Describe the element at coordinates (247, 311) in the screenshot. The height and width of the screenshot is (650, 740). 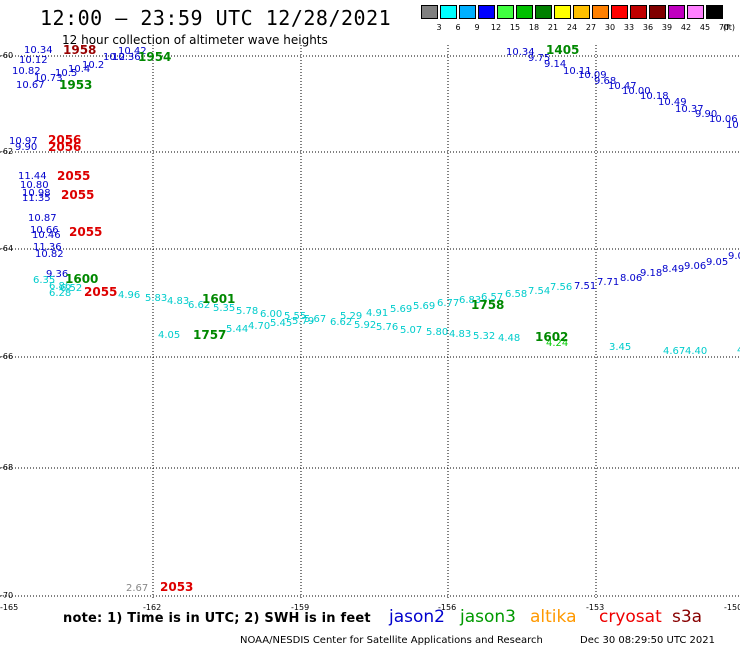
I see `wave-height-value: 5.78` at that location.